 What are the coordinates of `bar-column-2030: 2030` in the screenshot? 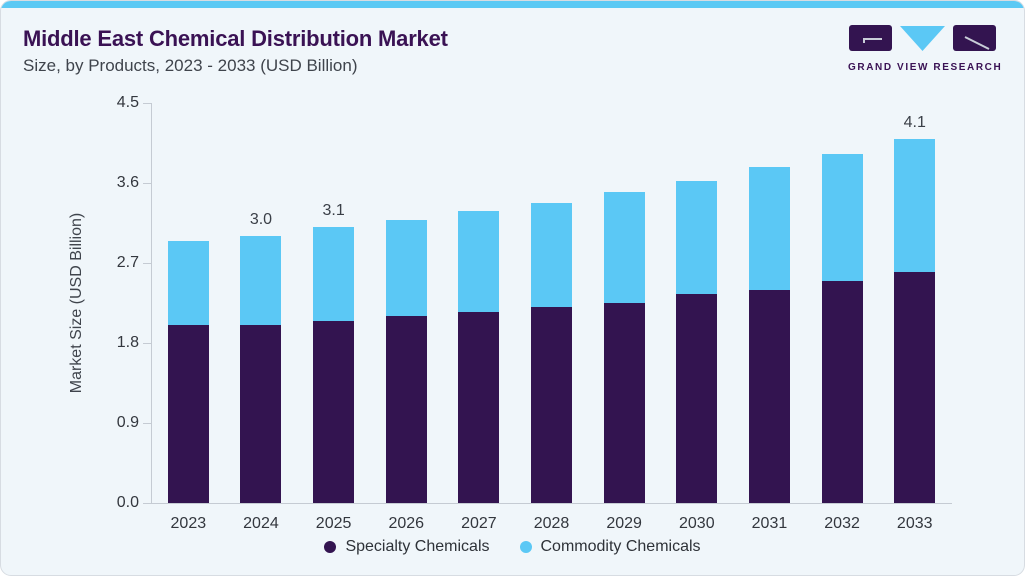 It's located at (696, 317).